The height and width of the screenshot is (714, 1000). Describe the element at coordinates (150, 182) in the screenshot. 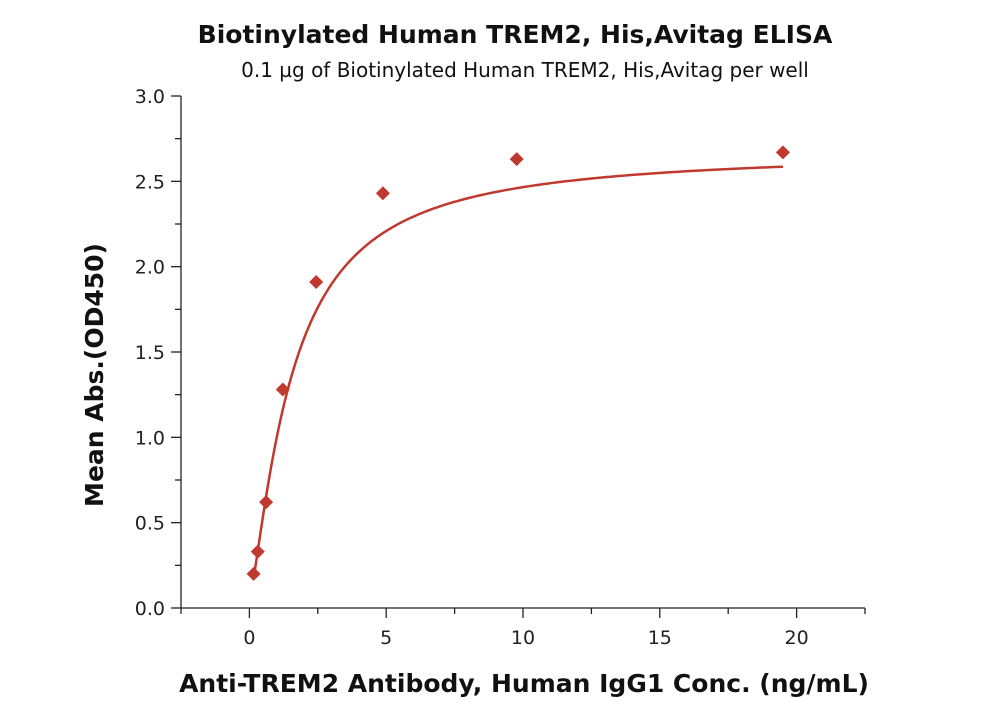

I see `y-tick-label: 2.5` at that location.